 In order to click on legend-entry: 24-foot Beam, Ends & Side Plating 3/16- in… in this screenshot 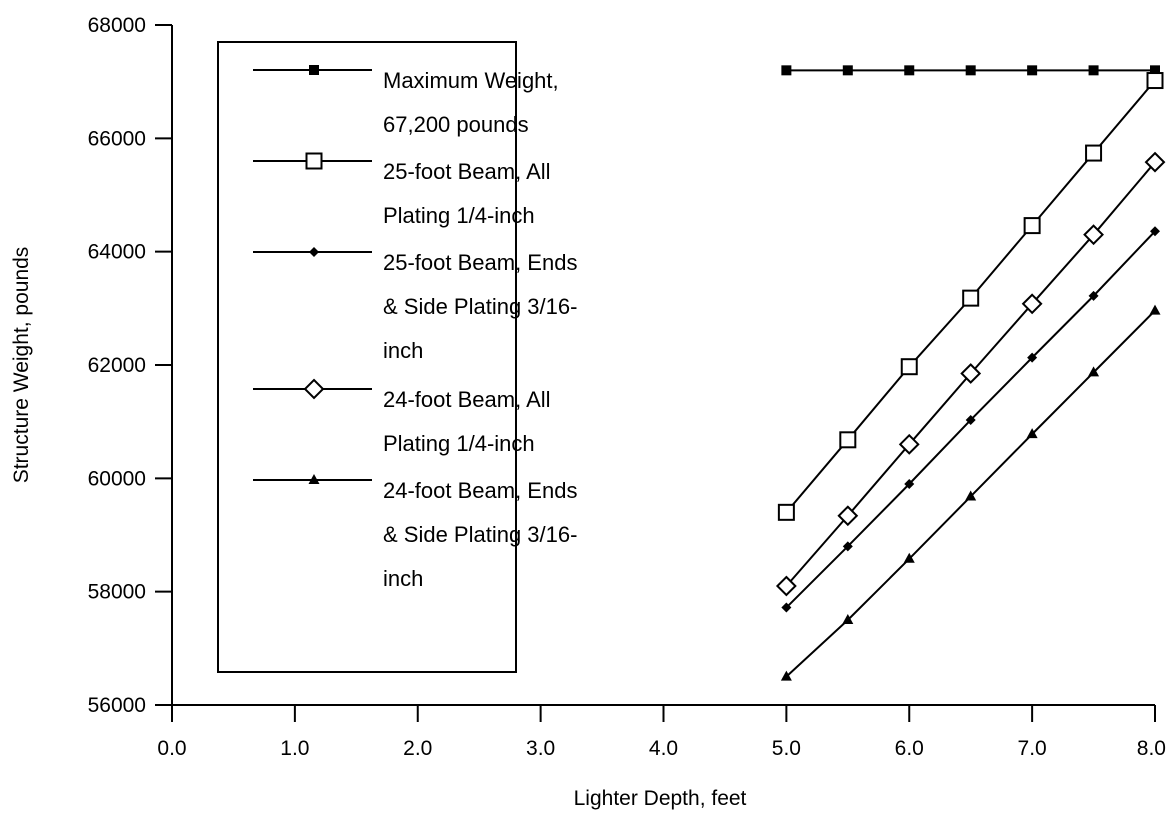, I will do `click(415, 532)`.